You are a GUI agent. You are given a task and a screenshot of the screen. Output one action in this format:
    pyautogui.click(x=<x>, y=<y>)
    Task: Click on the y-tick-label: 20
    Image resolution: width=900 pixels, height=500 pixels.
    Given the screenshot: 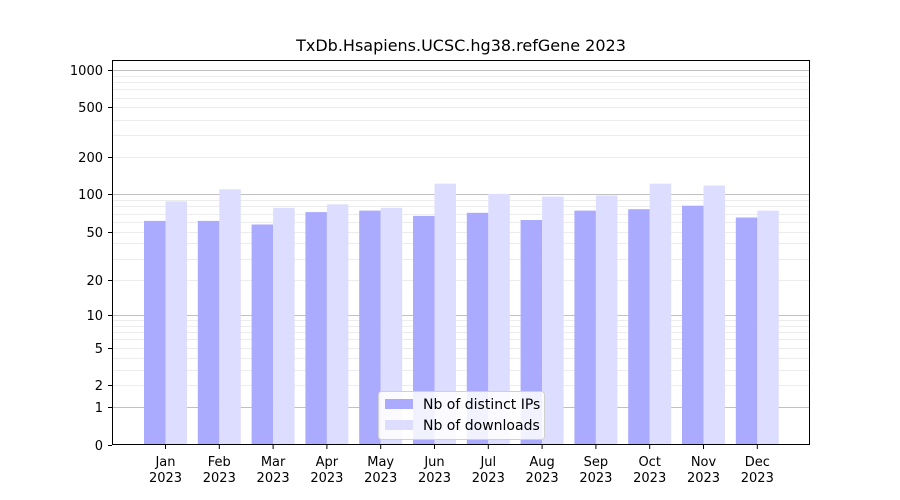 What is the action you would take?
    pyautogui.click(x=94, y=281)
    